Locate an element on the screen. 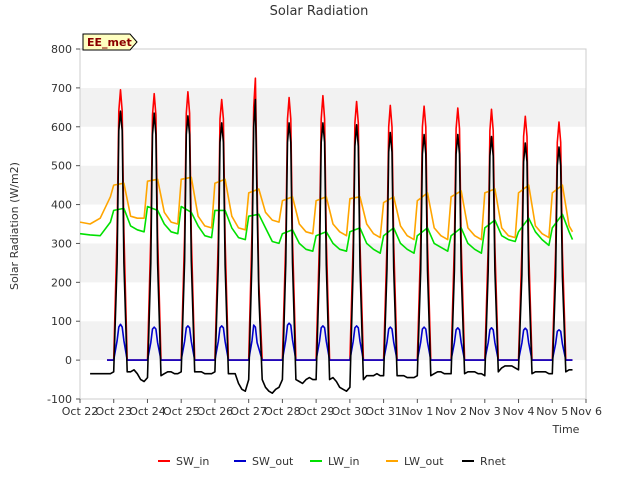  y-tick-label: 300 is located at coordinates (61, 243).